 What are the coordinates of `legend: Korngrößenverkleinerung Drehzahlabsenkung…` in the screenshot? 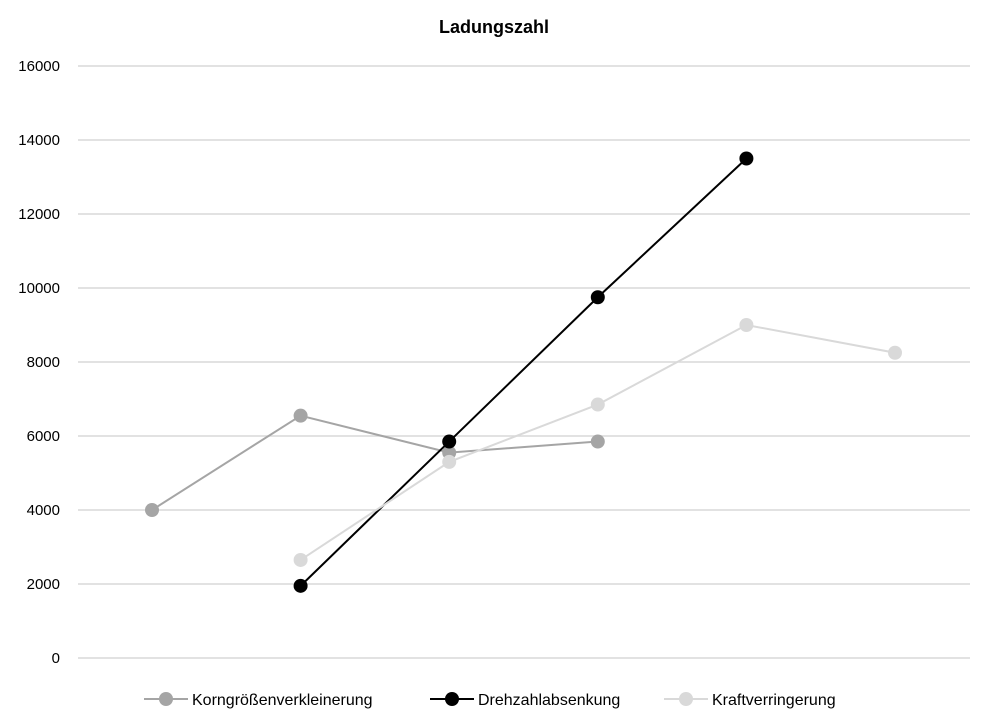 It's located at (490, 700).